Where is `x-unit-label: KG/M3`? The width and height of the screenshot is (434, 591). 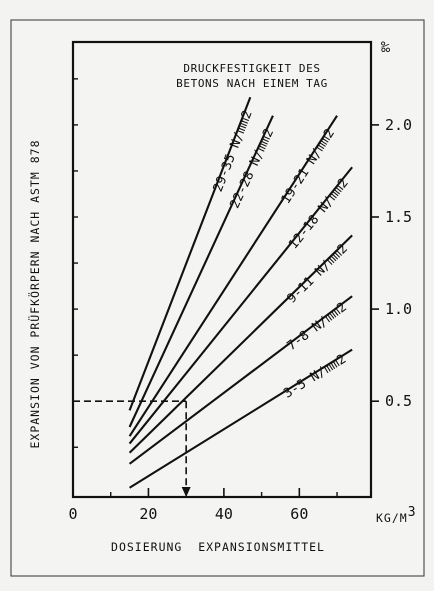 x-unit-label: KG/M3 is located at coordinates (396, 515).